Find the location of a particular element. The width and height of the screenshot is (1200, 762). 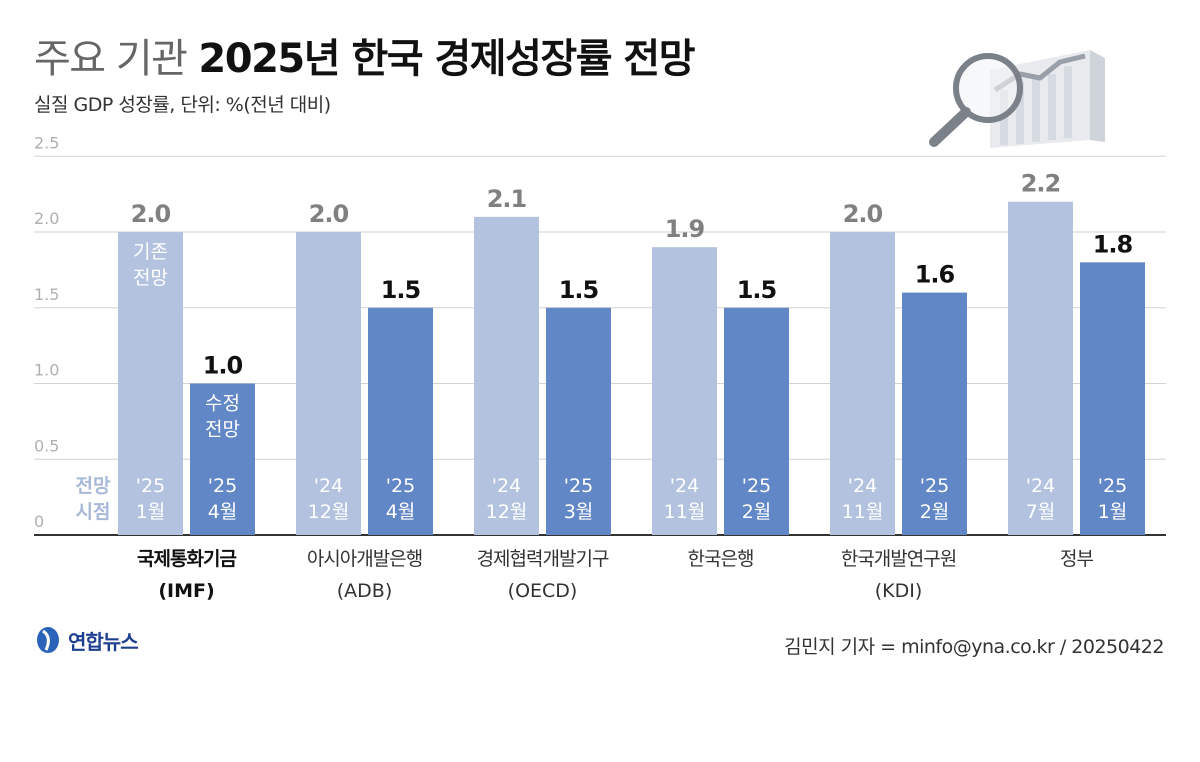

category-label: 국제통화기금 is located at coordinates (186, 559).